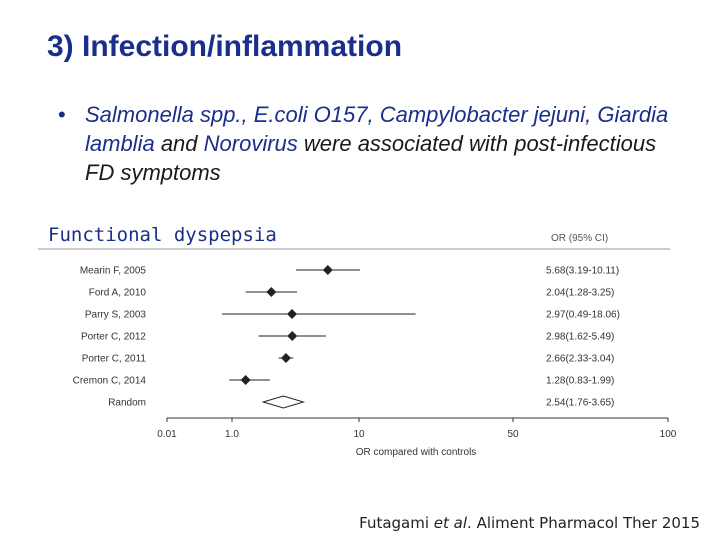 Image resolution: width=720 pixels, height=540 pixels. Describe the element at coordinates (250, 143) in the screenshot. I see `norovirus-text: Norovirus` at that location.